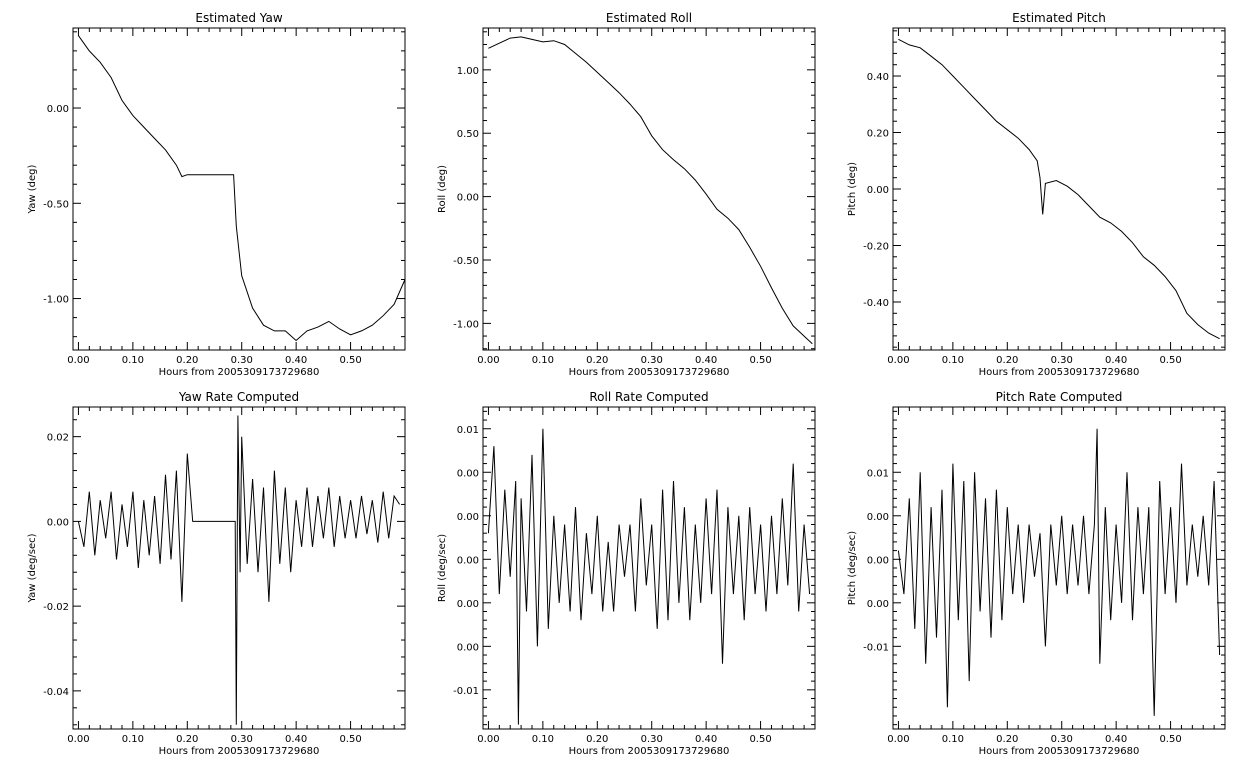 The width and height of the screenshot is (1250, 775). What do you see at coordinates (442, 189) in the screenshot?
I see `y-axis-label: Roll (deg)` at bounding box center [442, 189].